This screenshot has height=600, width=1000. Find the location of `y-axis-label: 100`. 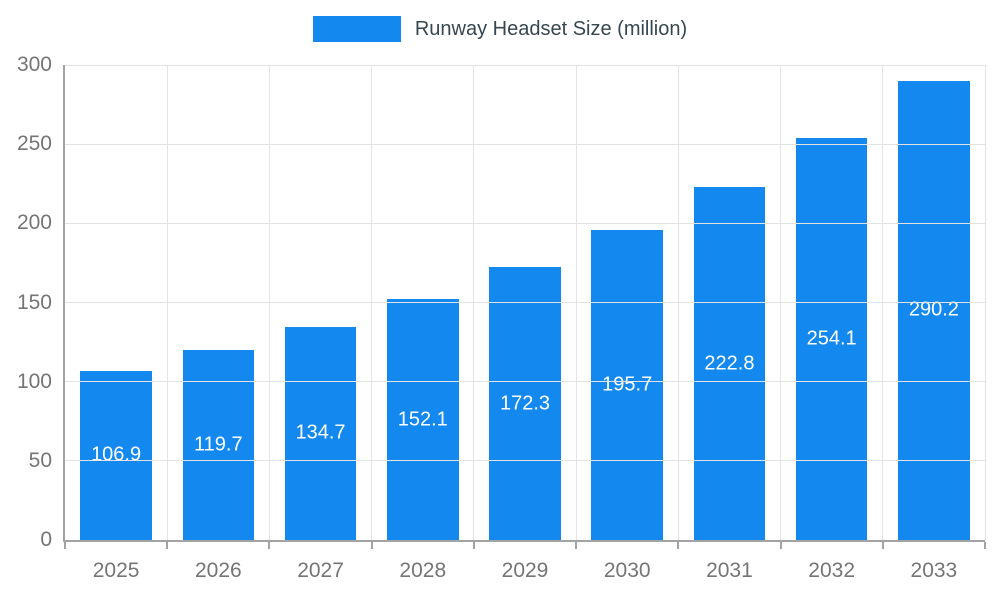

y-axis-label: 100 is located at coordinates (34, 381).